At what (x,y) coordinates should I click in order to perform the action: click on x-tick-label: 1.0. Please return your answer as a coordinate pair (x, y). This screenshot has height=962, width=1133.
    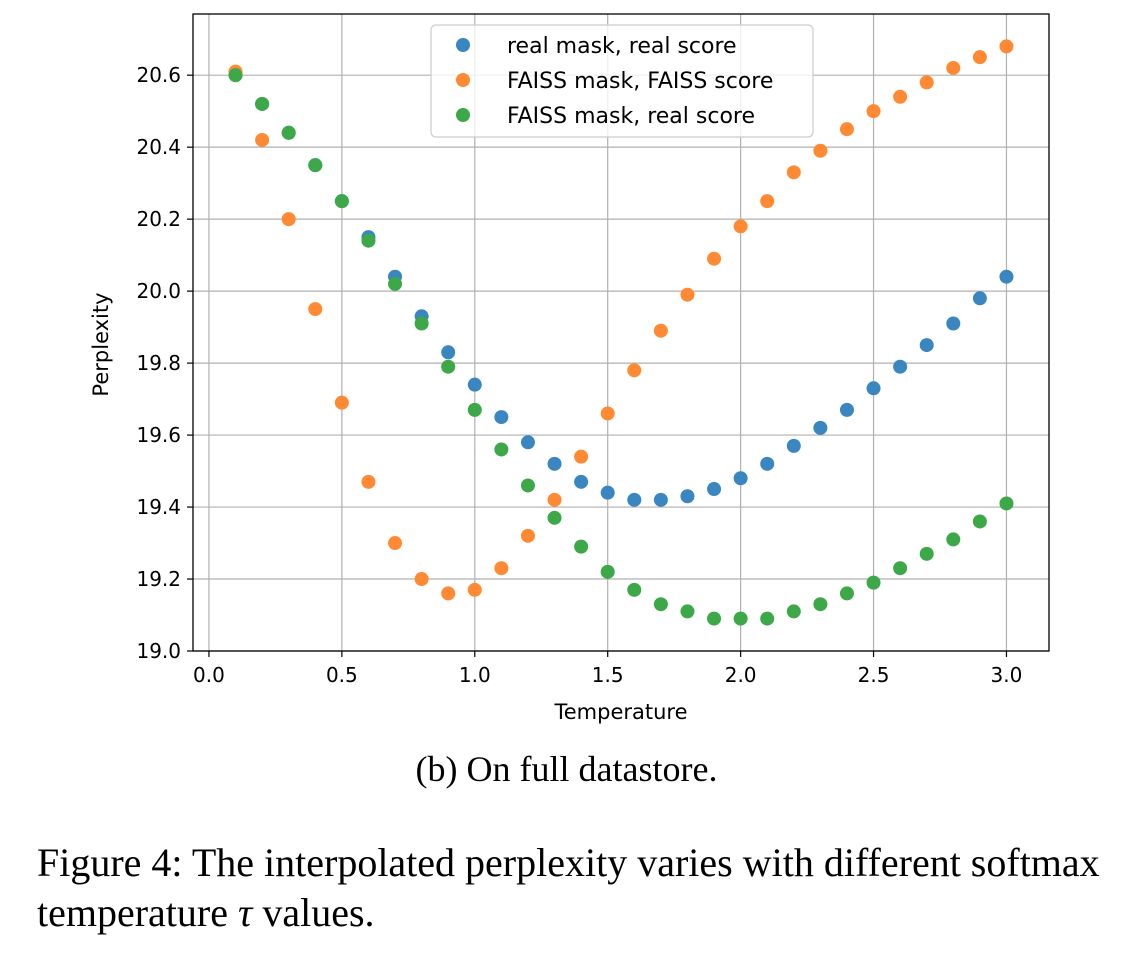
    Looking at the image, I should click on (475, 675).